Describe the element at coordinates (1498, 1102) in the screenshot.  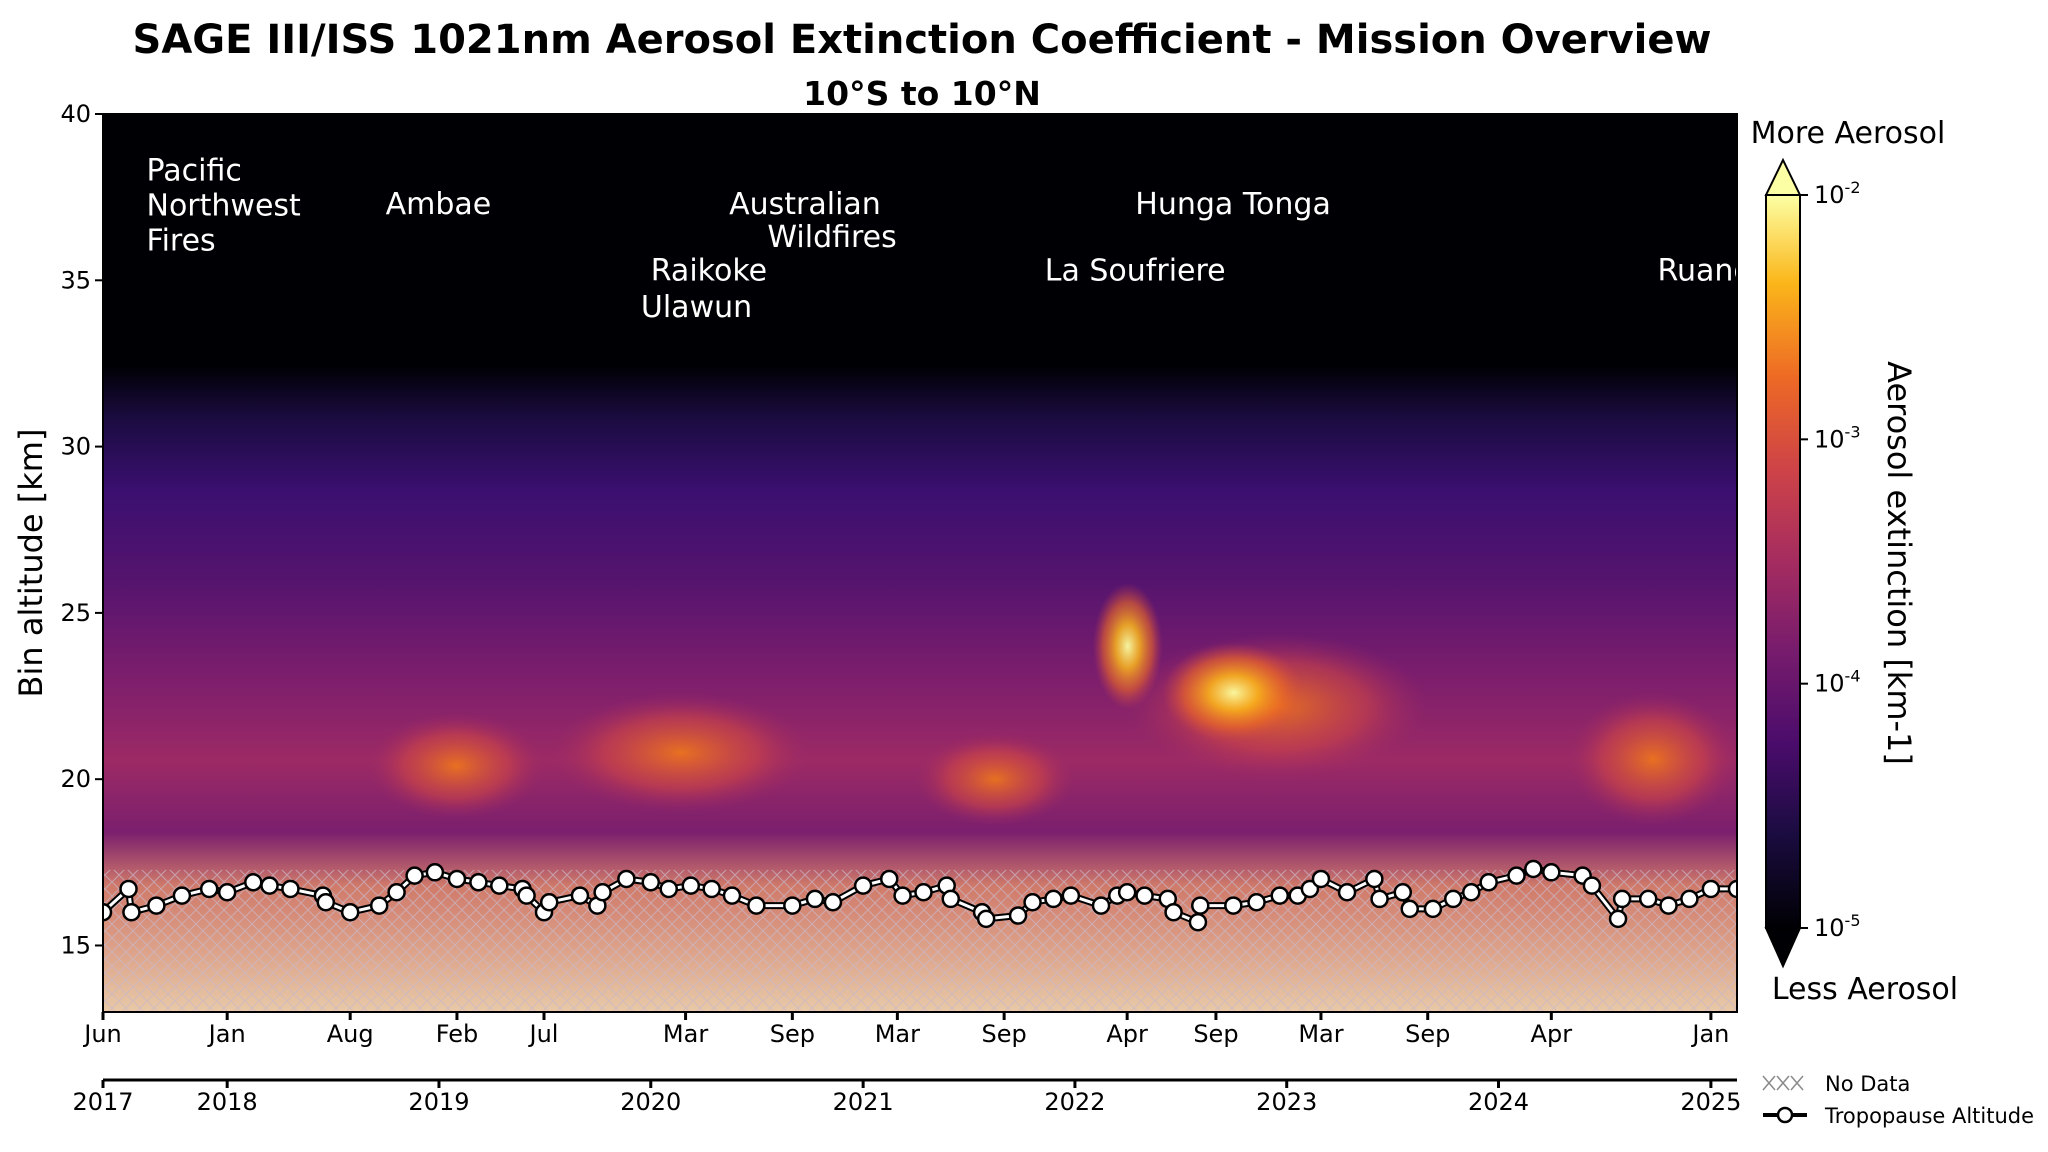
I see `x-year-tick-label: 2024` at that location.